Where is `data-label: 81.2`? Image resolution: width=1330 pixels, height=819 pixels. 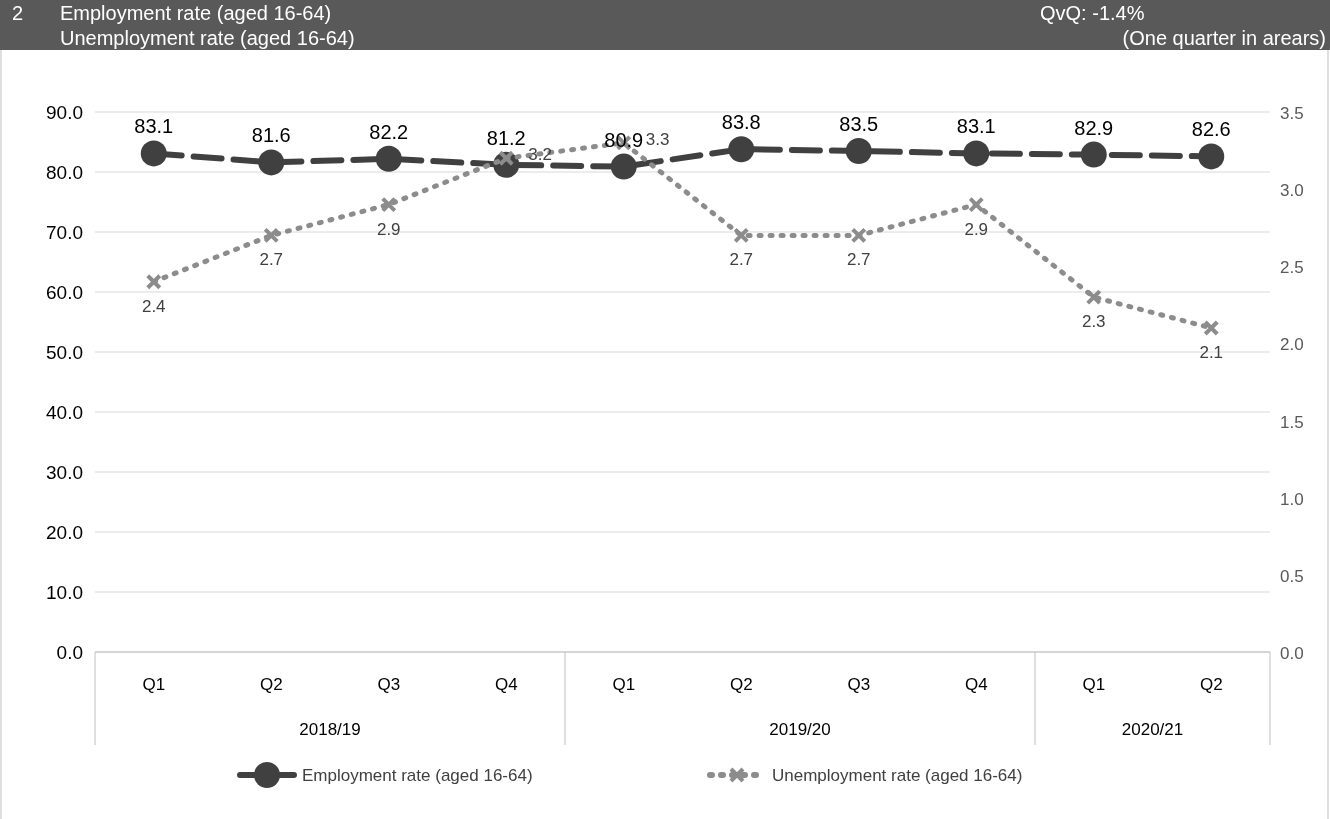
data-label: 81.2 is located at coordinates (506, 137).